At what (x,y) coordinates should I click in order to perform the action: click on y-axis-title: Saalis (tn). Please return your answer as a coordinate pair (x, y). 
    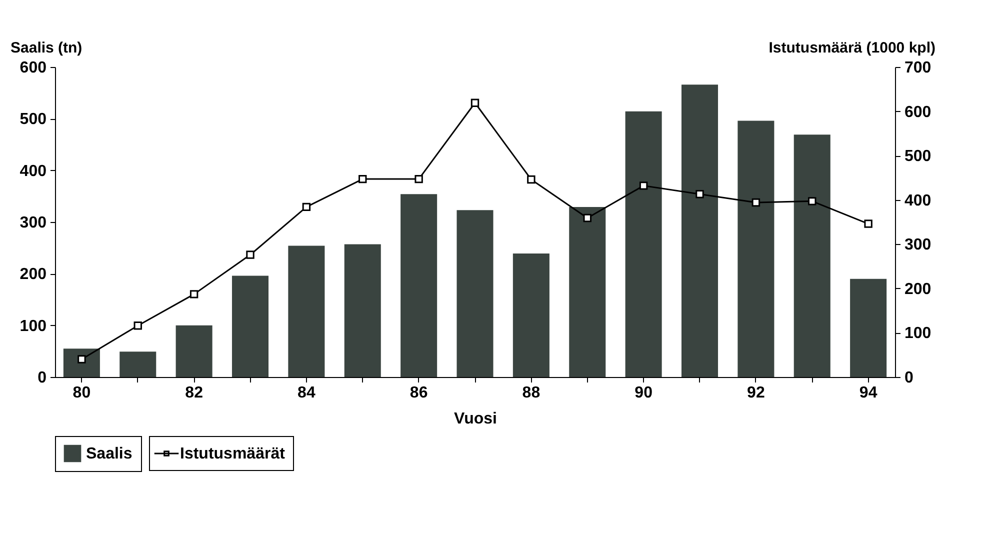
    Looking at the image, I should click on (46, 48).